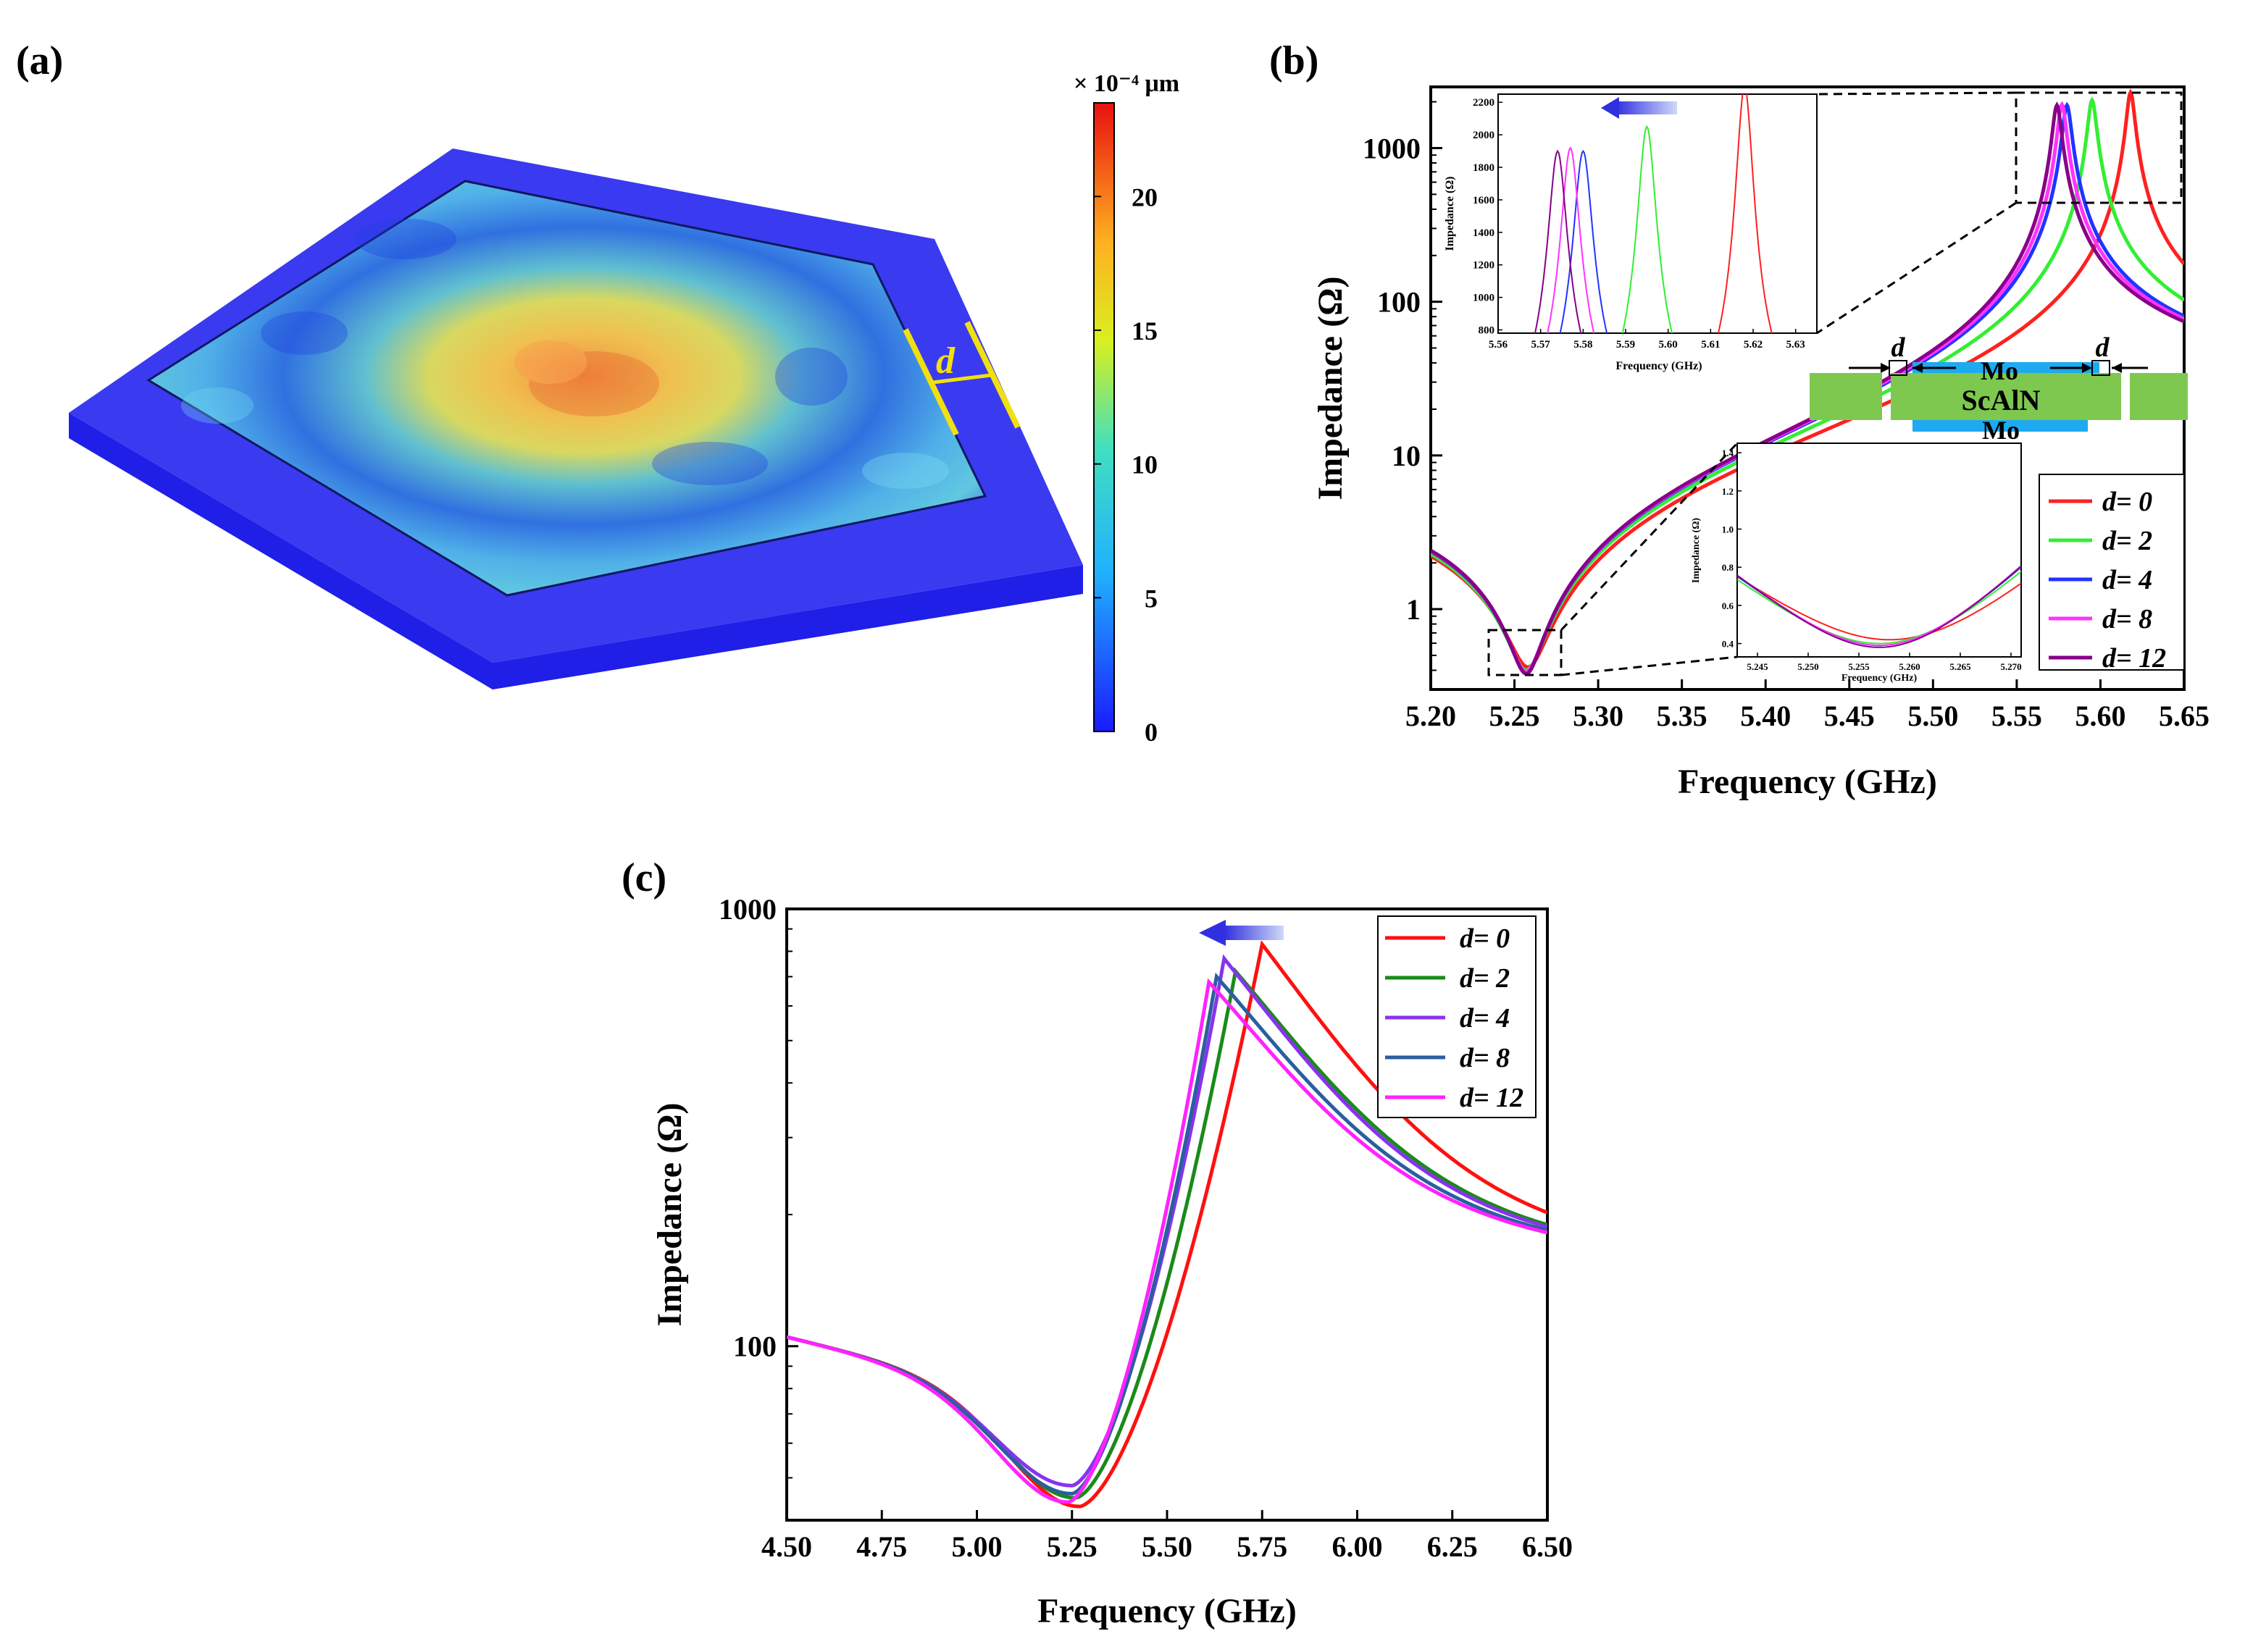  I want to click on x-tick-label: 5.65, so click(2184, 716).